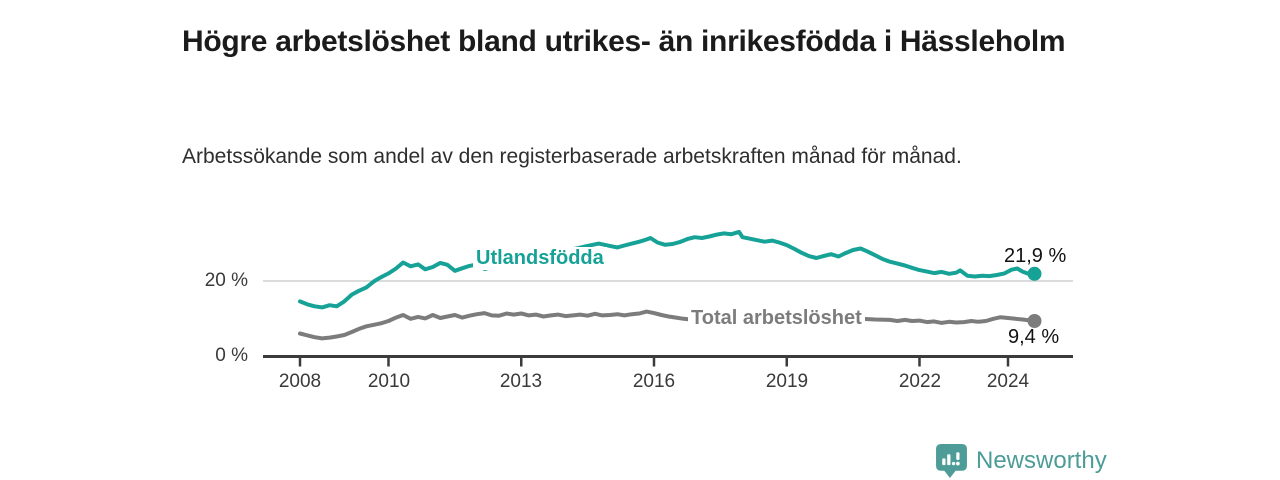 This screenshot has width=1280, height=480. What do you see at coordinates (654, 381) in the screenshot?
I see `x-axis-label-2016: 2016` at bounding box center [654, 381].